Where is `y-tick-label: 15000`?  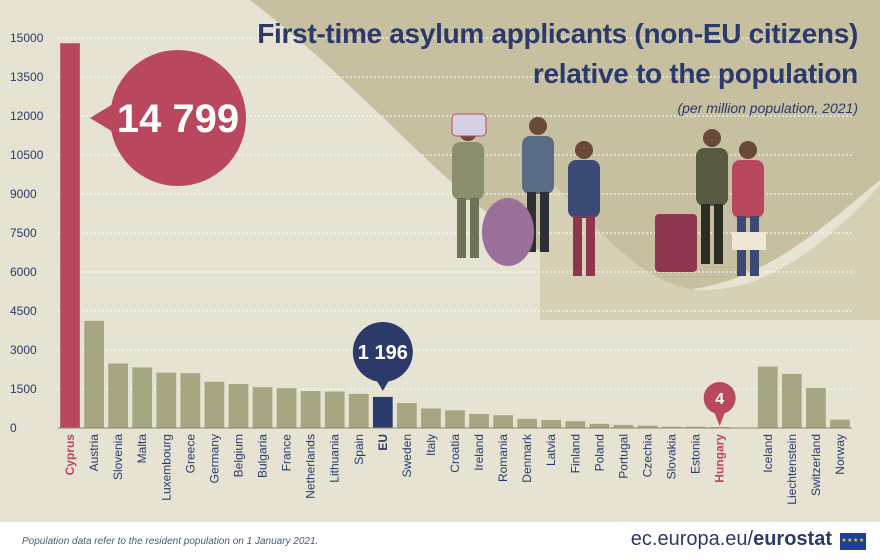
y-tick-label: 15000 is located at coordinates (27, 38).